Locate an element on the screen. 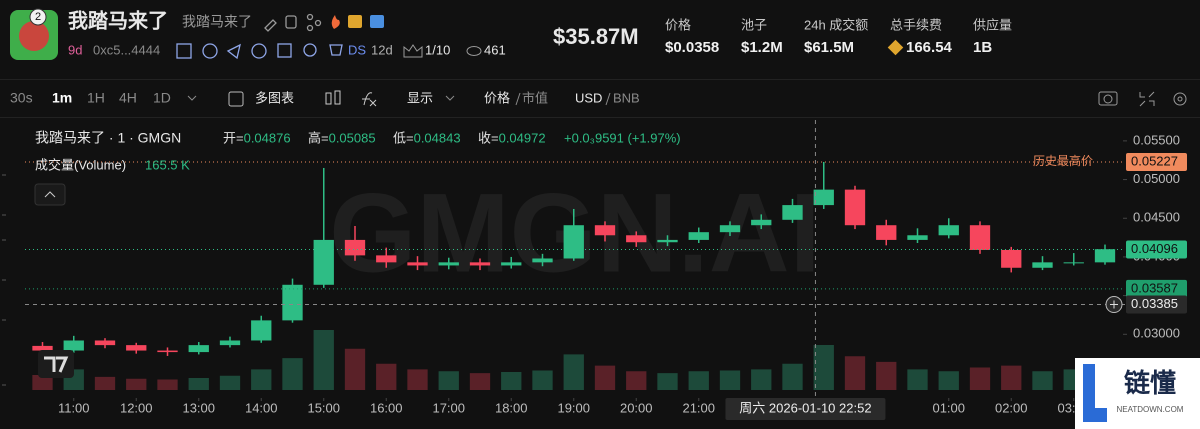 The height and width of the screenshot is (429, 1200). collapse-button is located at coordinates (50, 194).